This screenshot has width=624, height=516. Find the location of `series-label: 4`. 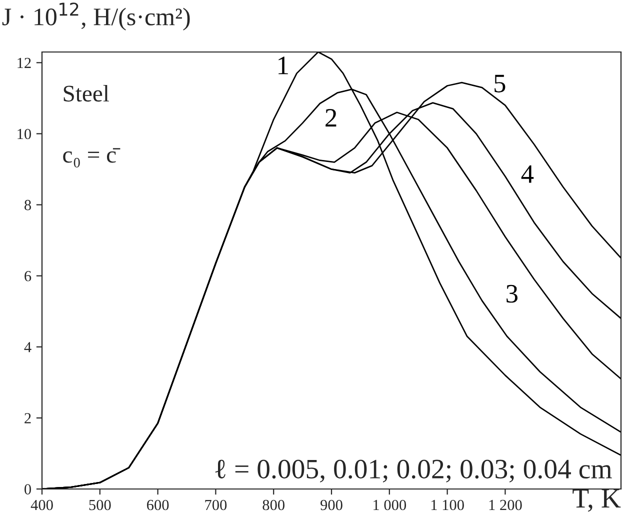

series-label: 4 is located at coordinates (527, 174).